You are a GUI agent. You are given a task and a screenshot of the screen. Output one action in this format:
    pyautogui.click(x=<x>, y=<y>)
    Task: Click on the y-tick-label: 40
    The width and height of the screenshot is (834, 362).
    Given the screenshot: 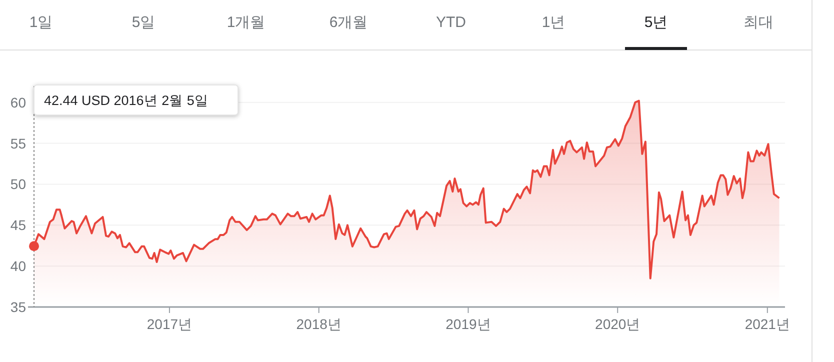 What is the action you would take?
    pyautogui.click(x=18, y=266)
    